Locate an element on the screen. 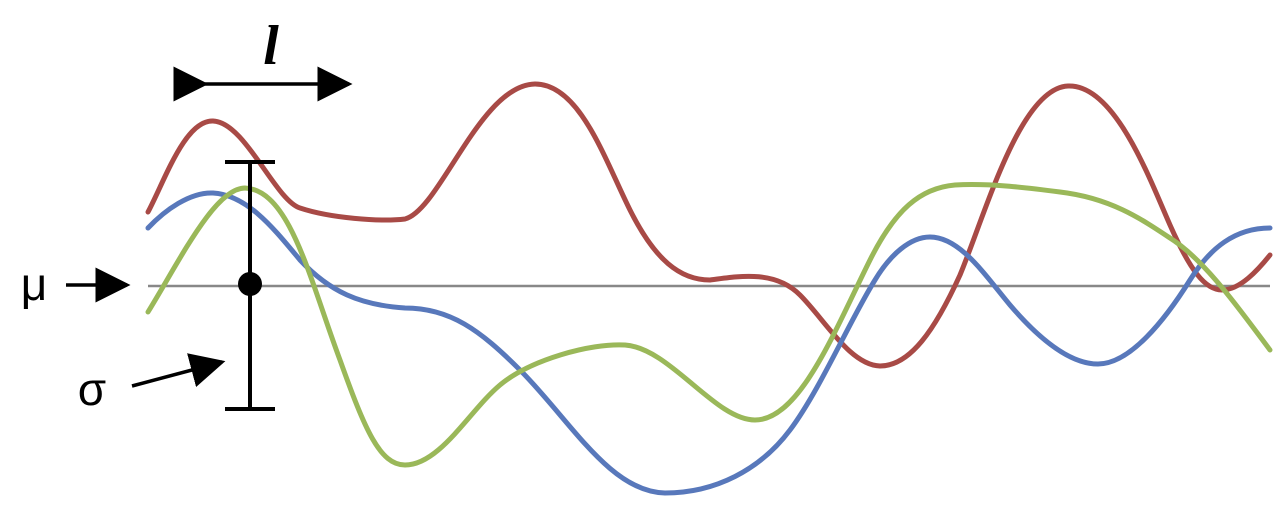 This screenshot has width=1281, height=522. length-scale-label: l is located at coordinates (271, 46).